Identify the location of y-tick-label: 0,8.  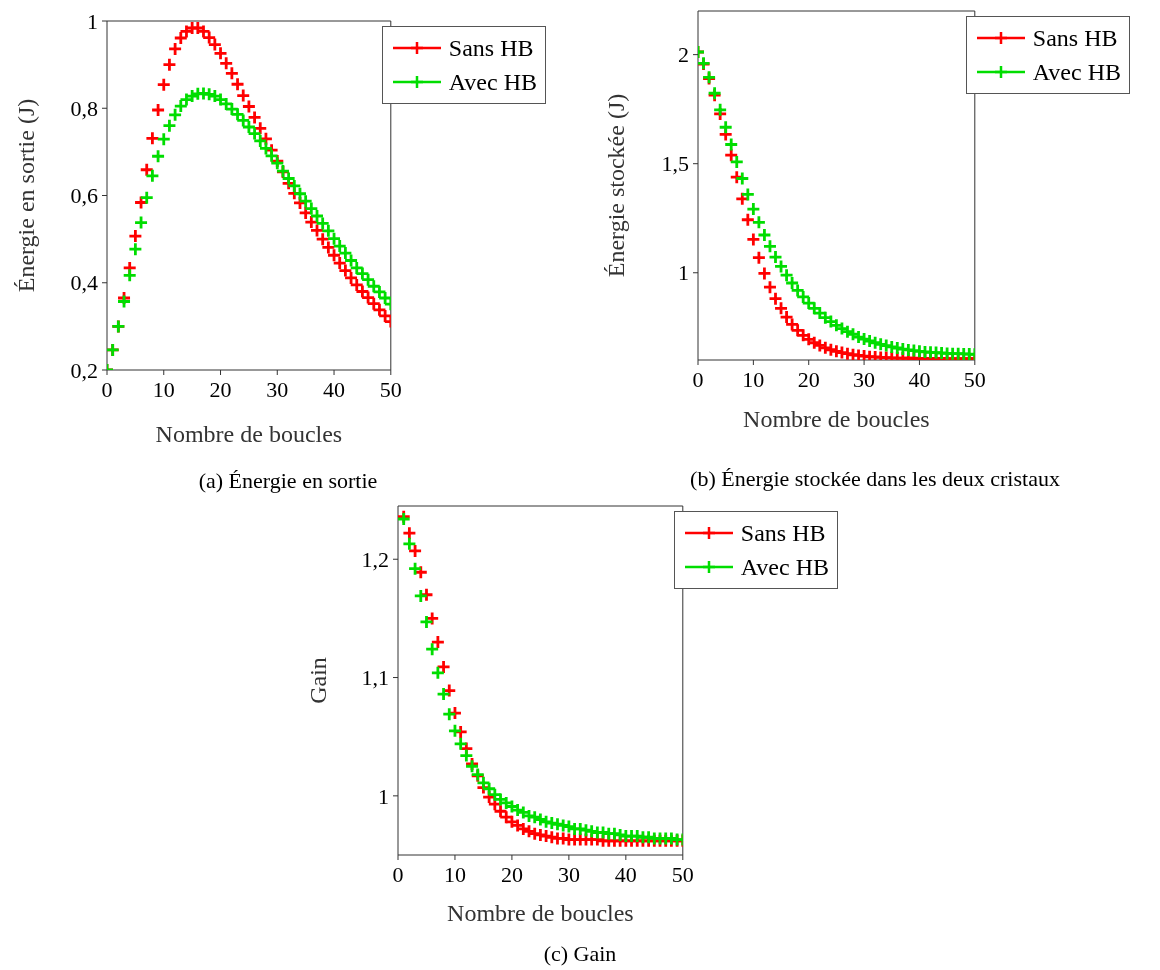
(84, 108).